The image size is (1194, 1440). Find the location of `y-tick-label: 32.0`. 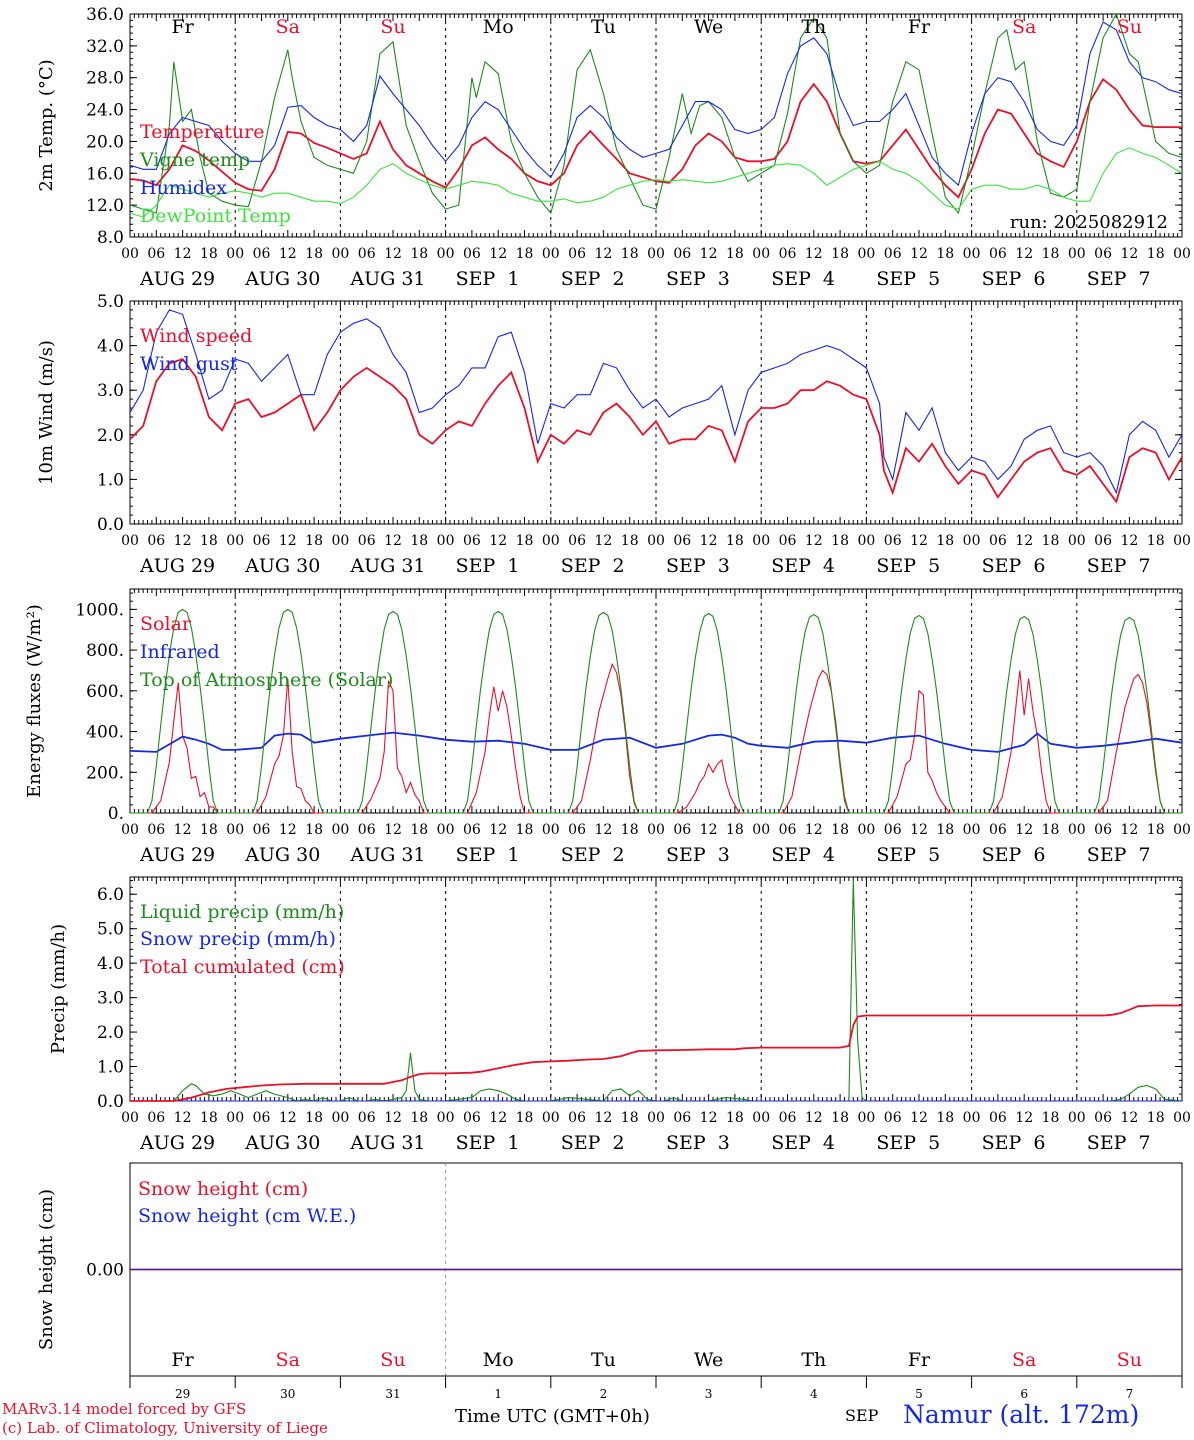

y-tick-label: 32.0 is located at coordinates (105, 47).